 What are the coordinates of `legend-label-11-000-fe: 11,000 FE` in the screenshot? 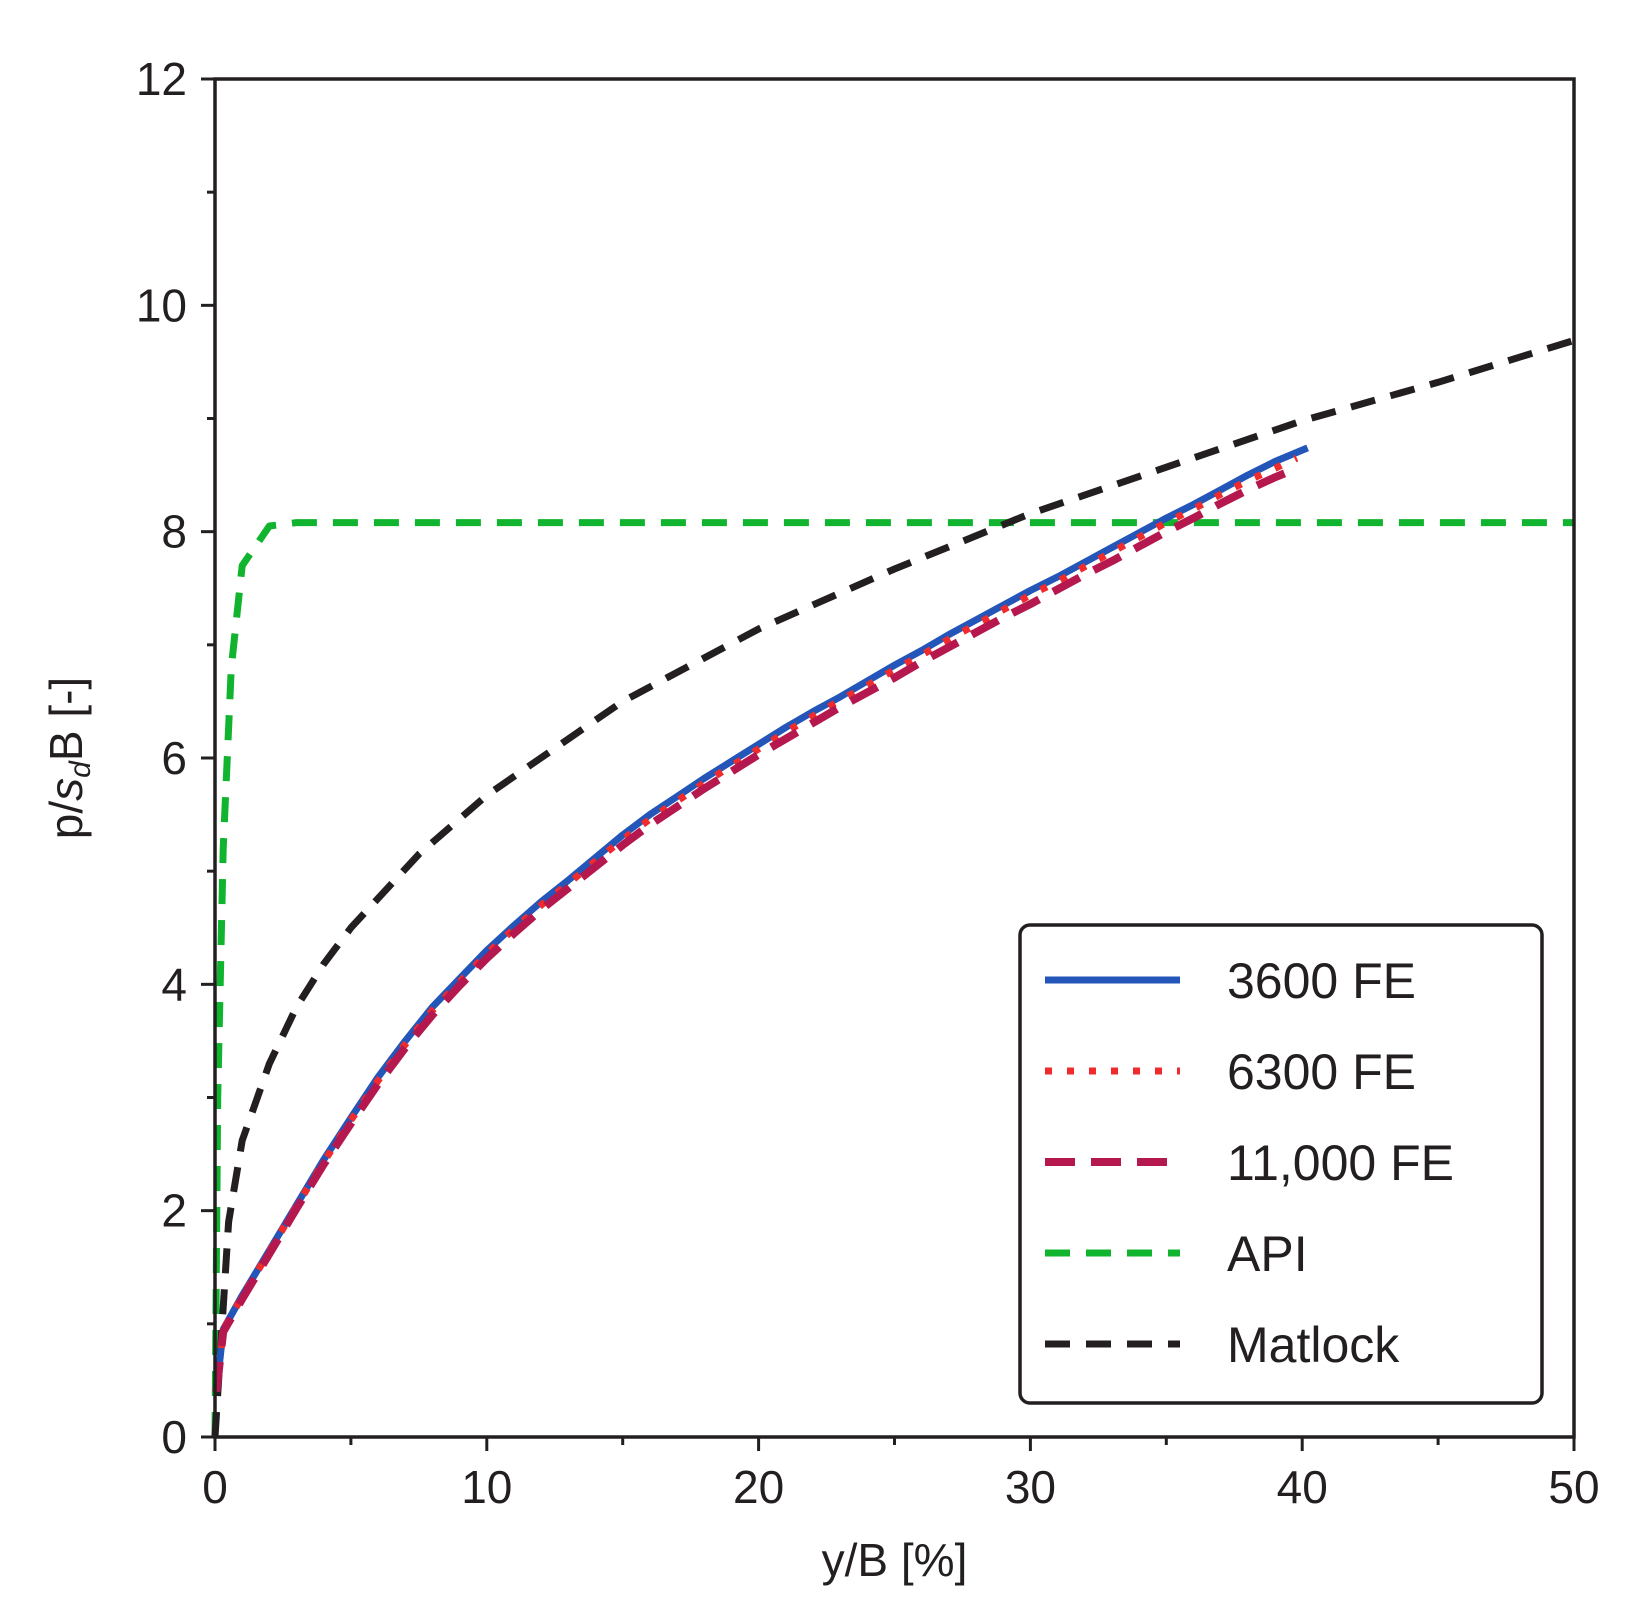 It's located at (1340, 1163).